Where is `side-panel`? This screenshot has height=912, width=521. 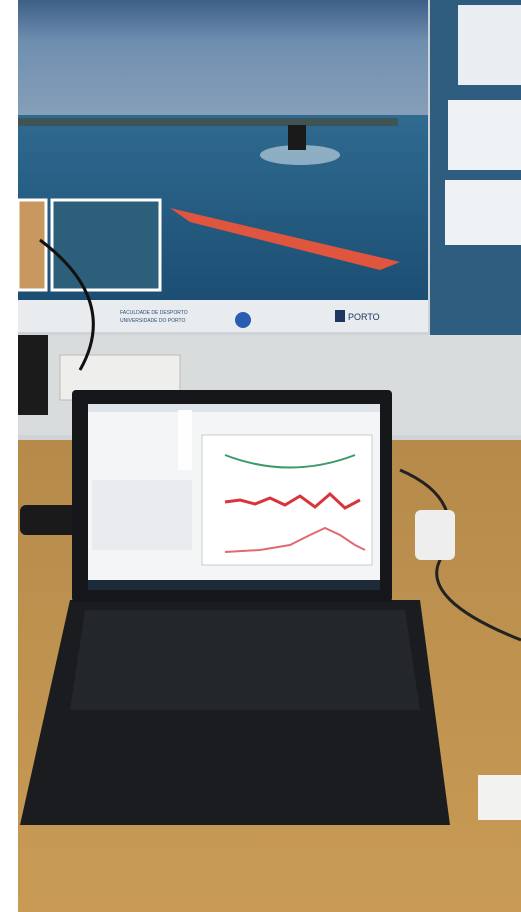 side-panel is located at coordinates (142, 515).